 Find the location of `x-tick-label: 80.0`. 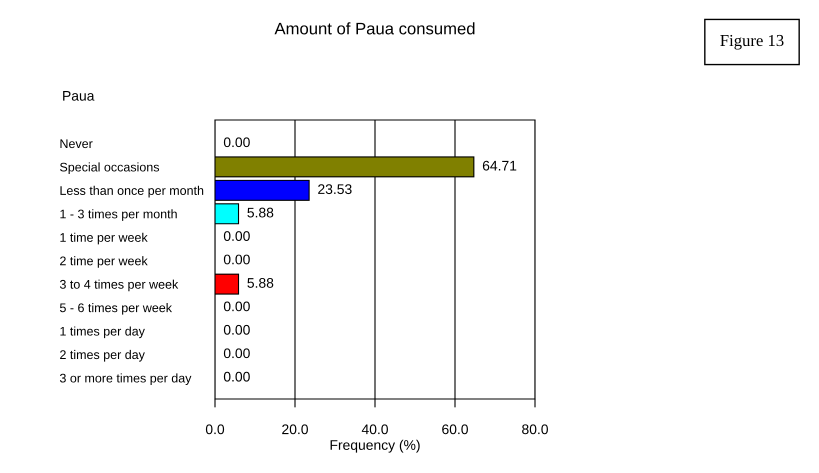

x-tick-label: 80.0 is located at coordinates (535, 429).